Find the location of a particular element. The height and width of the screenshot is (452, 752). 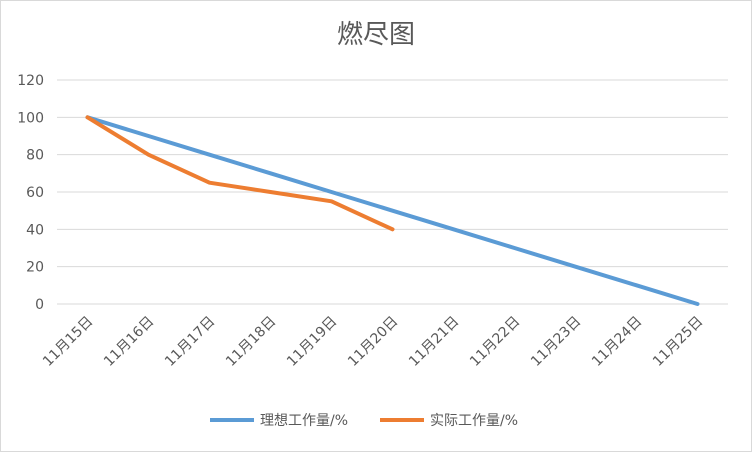

x-tick-label: 11月16日 is located at coordinates (129, 342).